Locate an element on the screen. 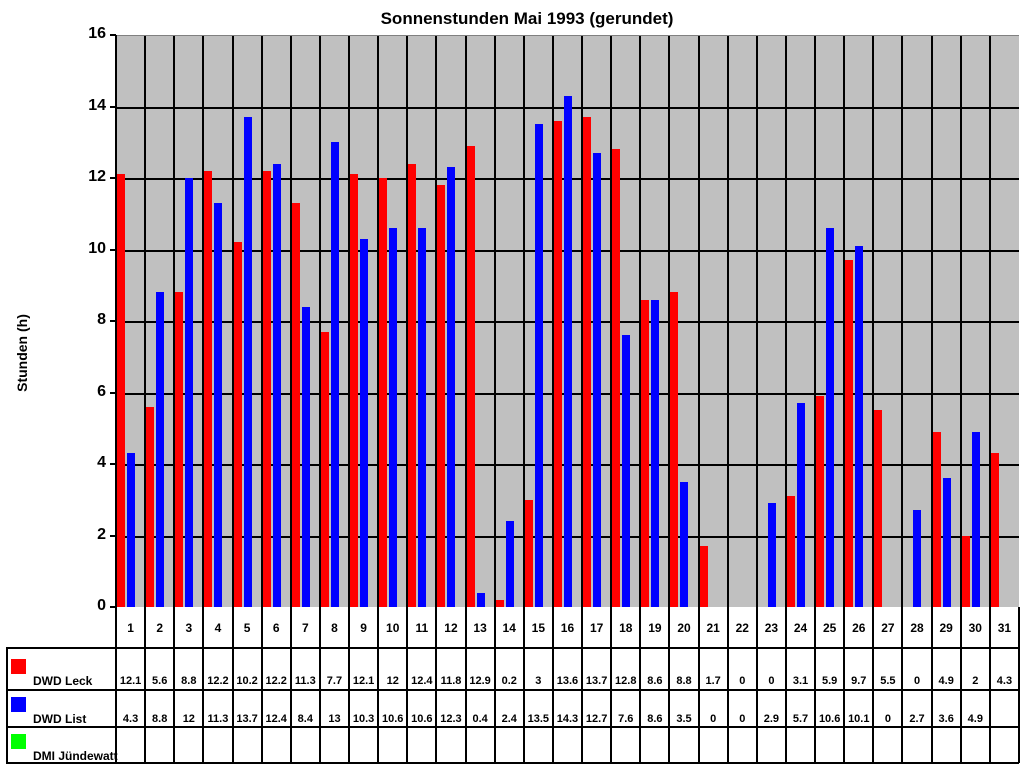  table-cell: 2 is located at coordinates (975, 681).